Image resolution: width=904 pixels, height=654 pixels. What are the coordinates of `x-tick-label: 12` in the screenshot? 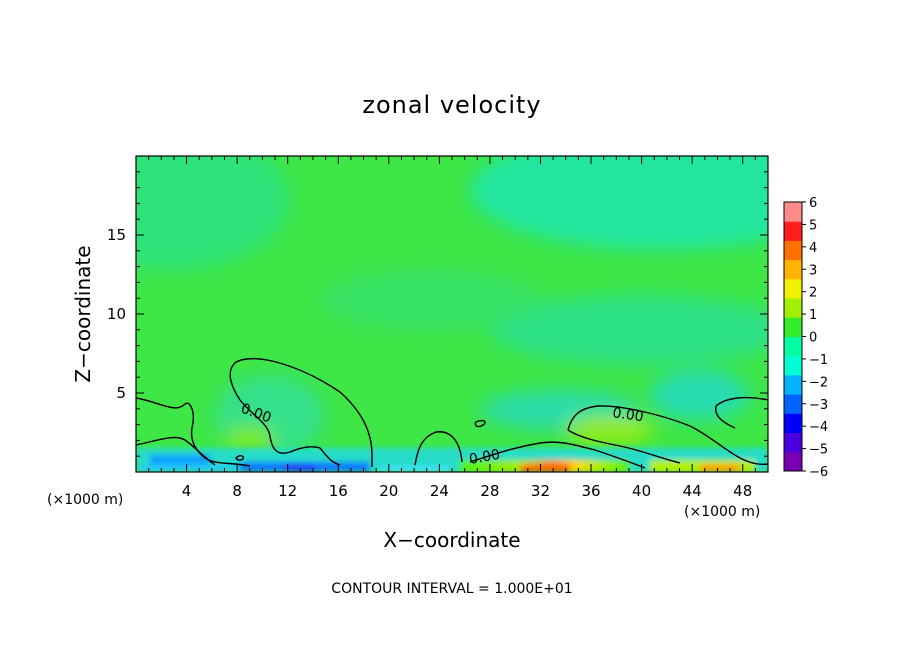 It's located at (287, 491).